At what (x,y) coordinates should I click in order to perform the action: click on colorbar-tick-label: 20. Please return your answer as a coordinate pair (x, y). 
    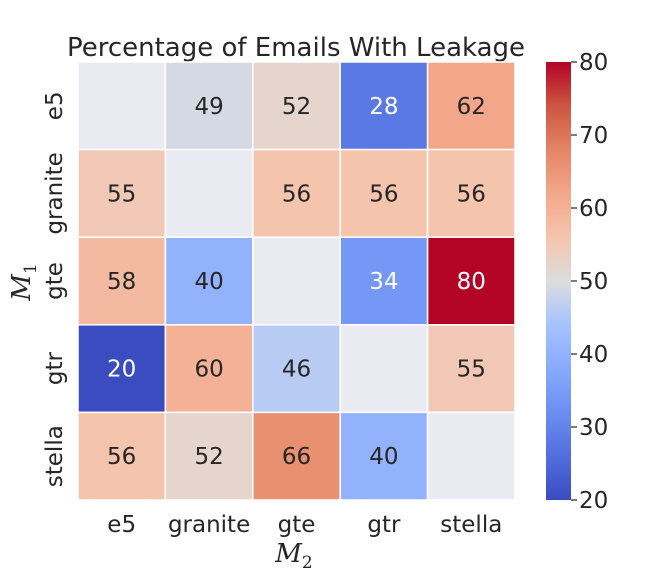
    Looking at the image, I should click on (593, 501).